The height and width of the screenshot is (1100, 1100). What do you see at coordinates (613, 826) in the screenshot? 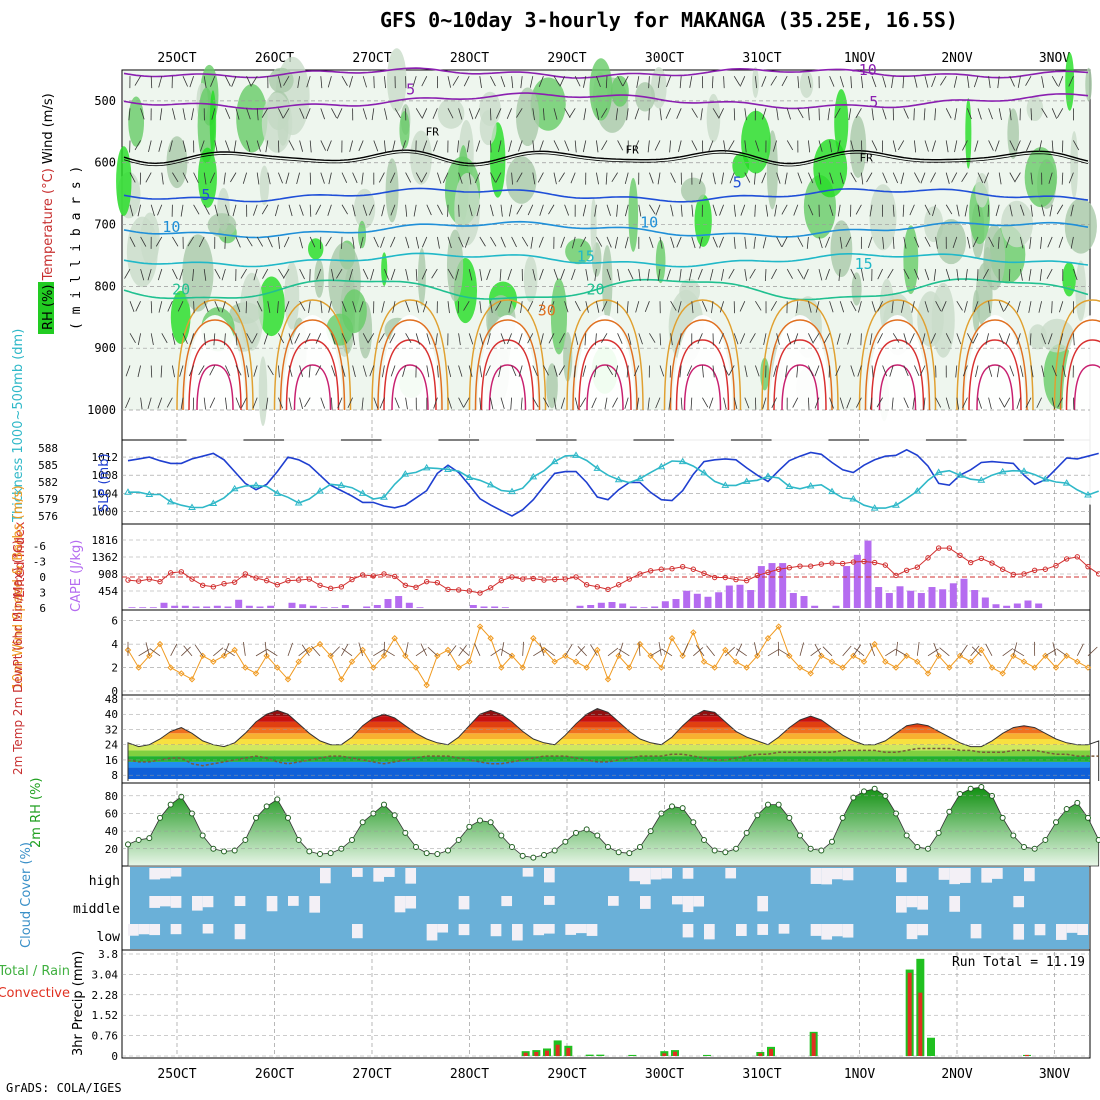
I see `rh-area` at bounding box center [613, 826].